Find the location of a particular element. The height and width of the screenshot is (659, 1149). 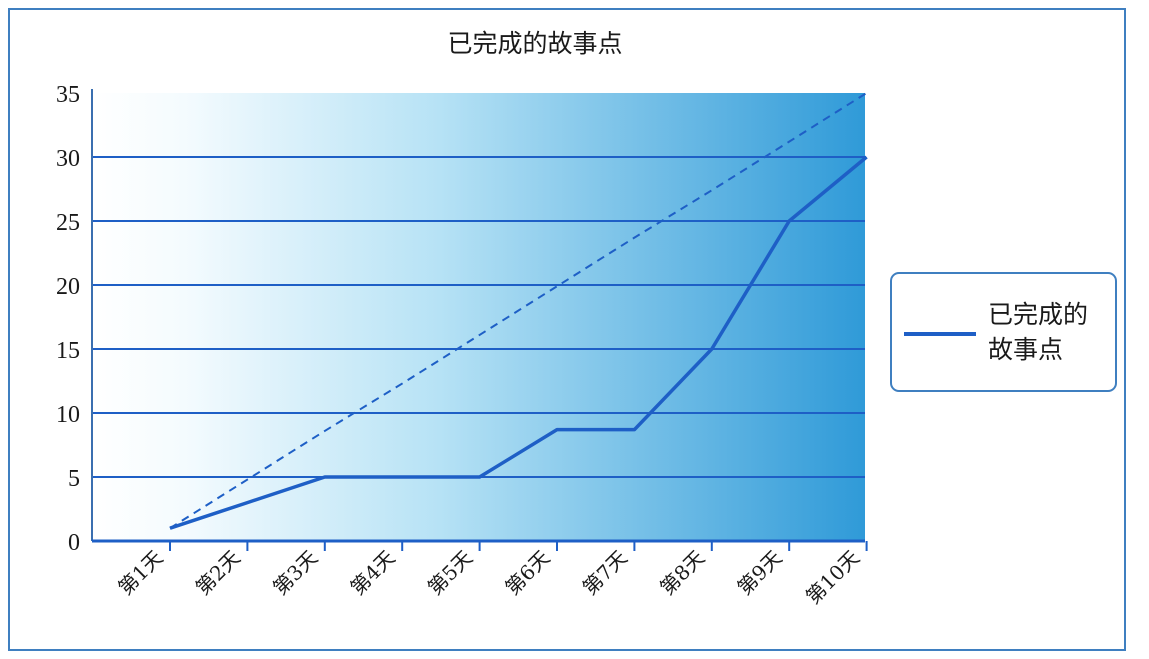

y-tick-label: 20 is located at coordinates (68, 287).